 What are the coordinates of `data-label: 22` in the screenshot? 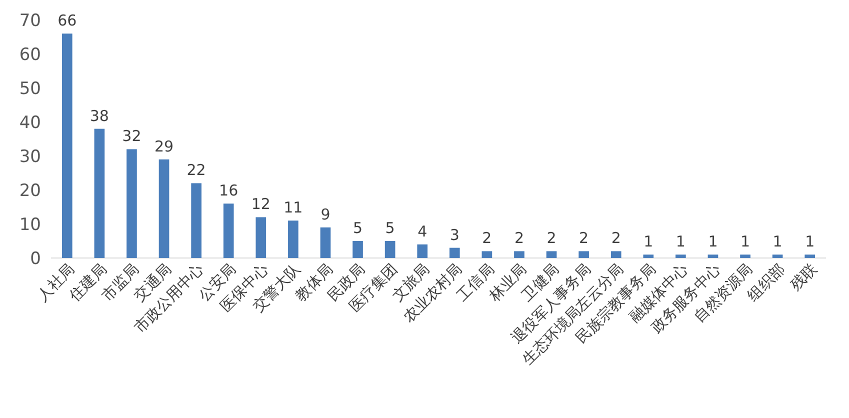 It's located at (196, 170).